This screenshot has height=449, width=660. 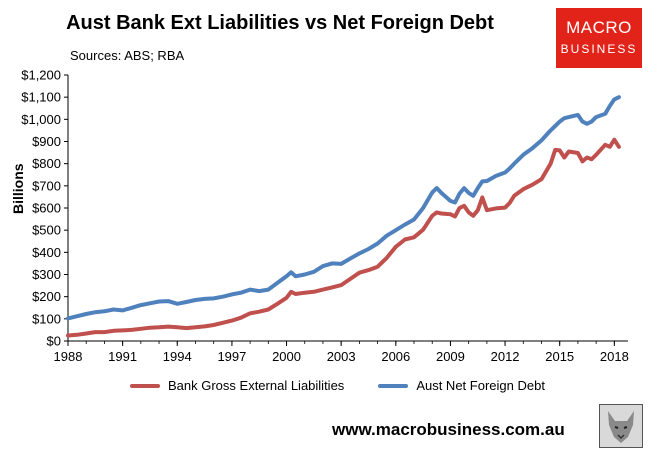 What do you see at coordinates (599, 38) in the screenshot?
I see `macrobusiness-logo: MACRO BUSINESS` at bounding box center [599, 38].